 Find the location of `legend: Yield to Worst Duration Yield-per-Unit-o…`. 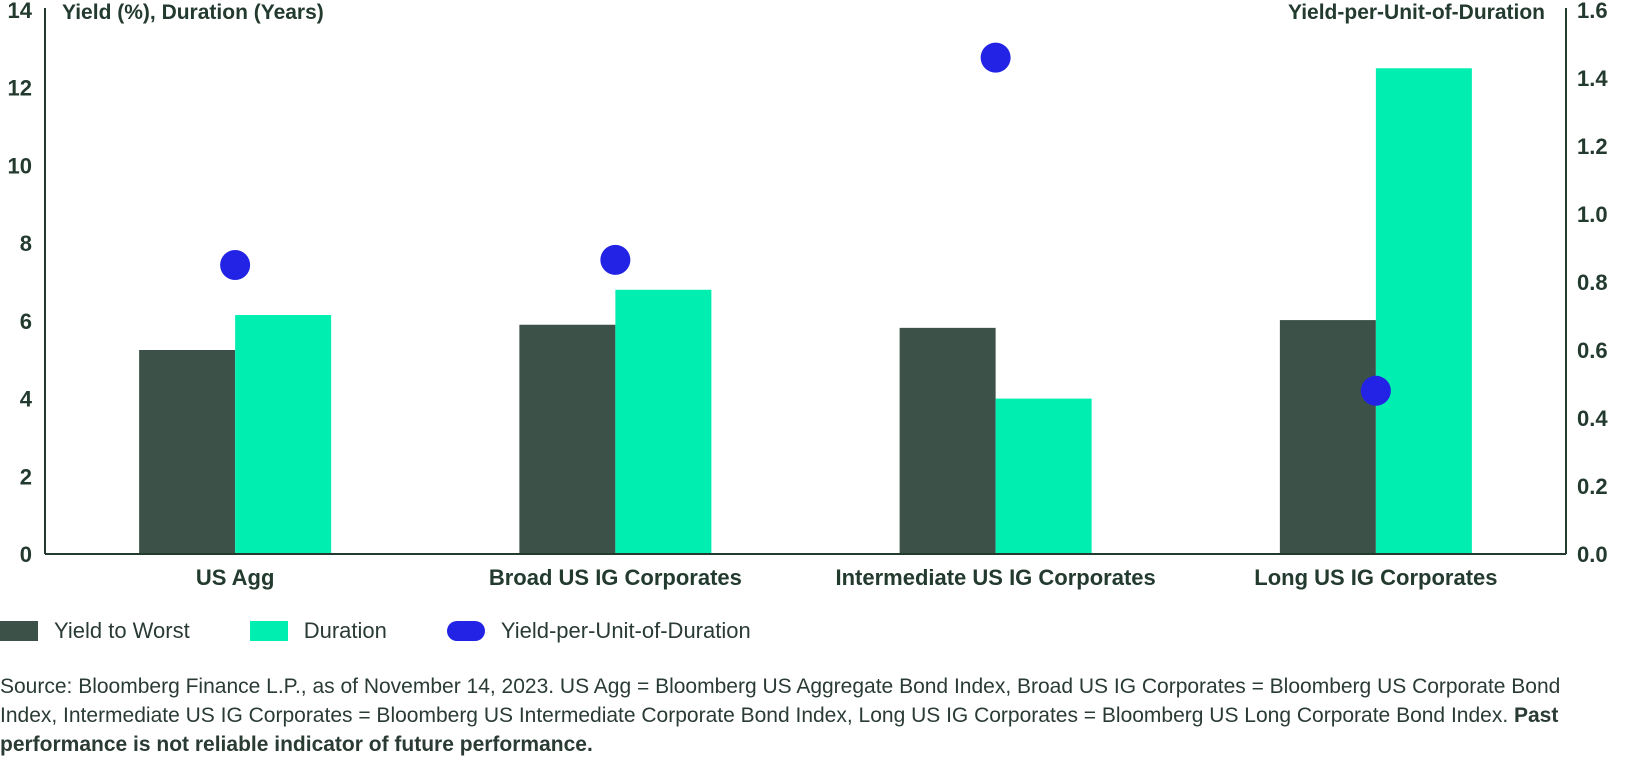

legend: Yield to Worst Duration Yield-per-Unit-o… is located at coordinates (405, 631).